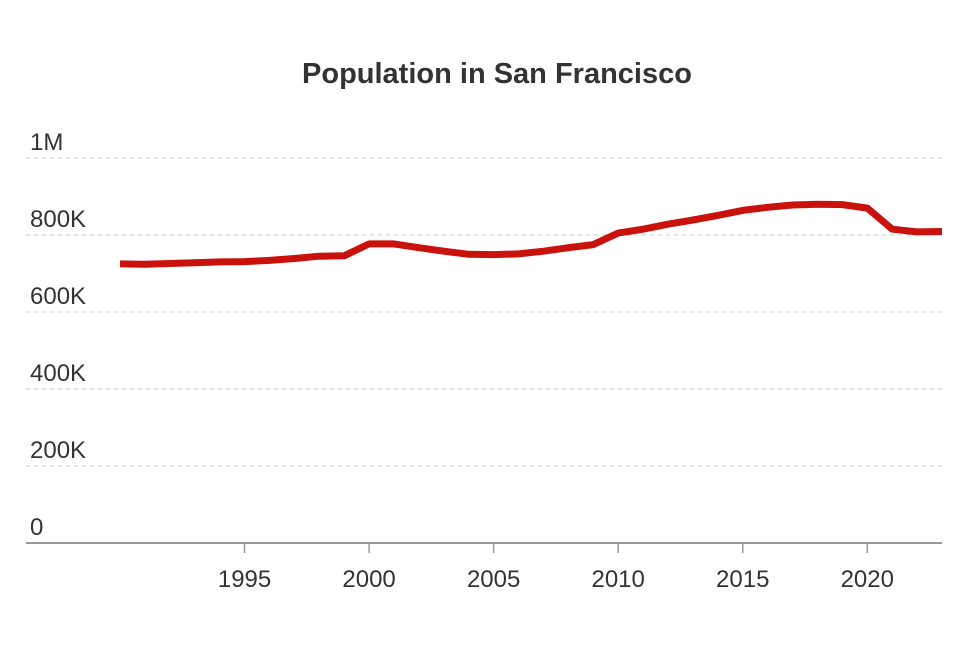 This screenshot has width=972, height=656. I want to click on y-tick-label: 0, so click(36, 527).